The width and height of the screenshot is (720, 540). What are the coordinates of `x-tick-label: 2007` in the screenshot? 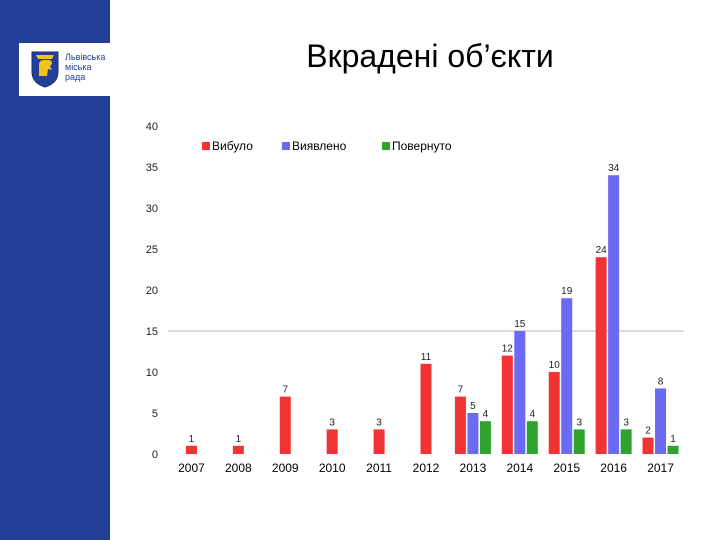 It's located at (191, 468).